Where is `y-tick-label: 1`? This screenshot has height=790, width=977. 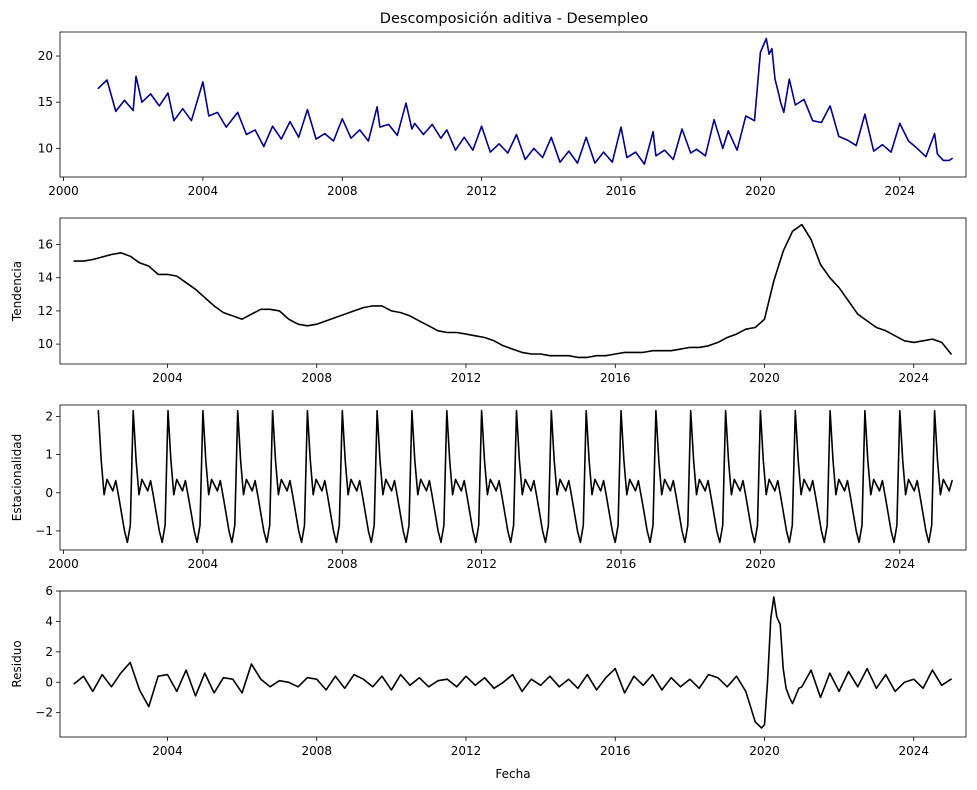
y-tick-label: 1 is located at coordinates (49, 455).